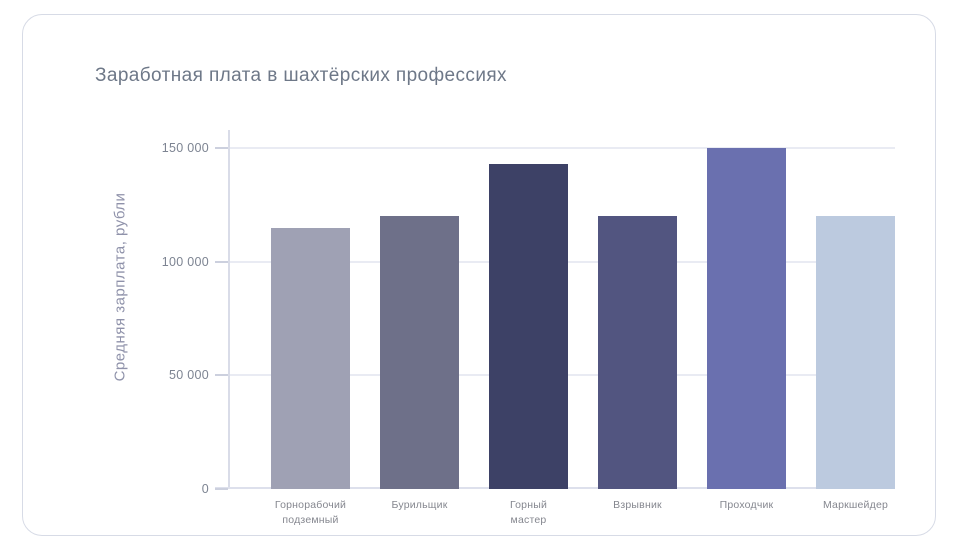 This screenshot has height=550, width=961. Describe the element at coordinates (855, 505) in the screenshot. I see `x-category-label: Маркшейдер` at that location.